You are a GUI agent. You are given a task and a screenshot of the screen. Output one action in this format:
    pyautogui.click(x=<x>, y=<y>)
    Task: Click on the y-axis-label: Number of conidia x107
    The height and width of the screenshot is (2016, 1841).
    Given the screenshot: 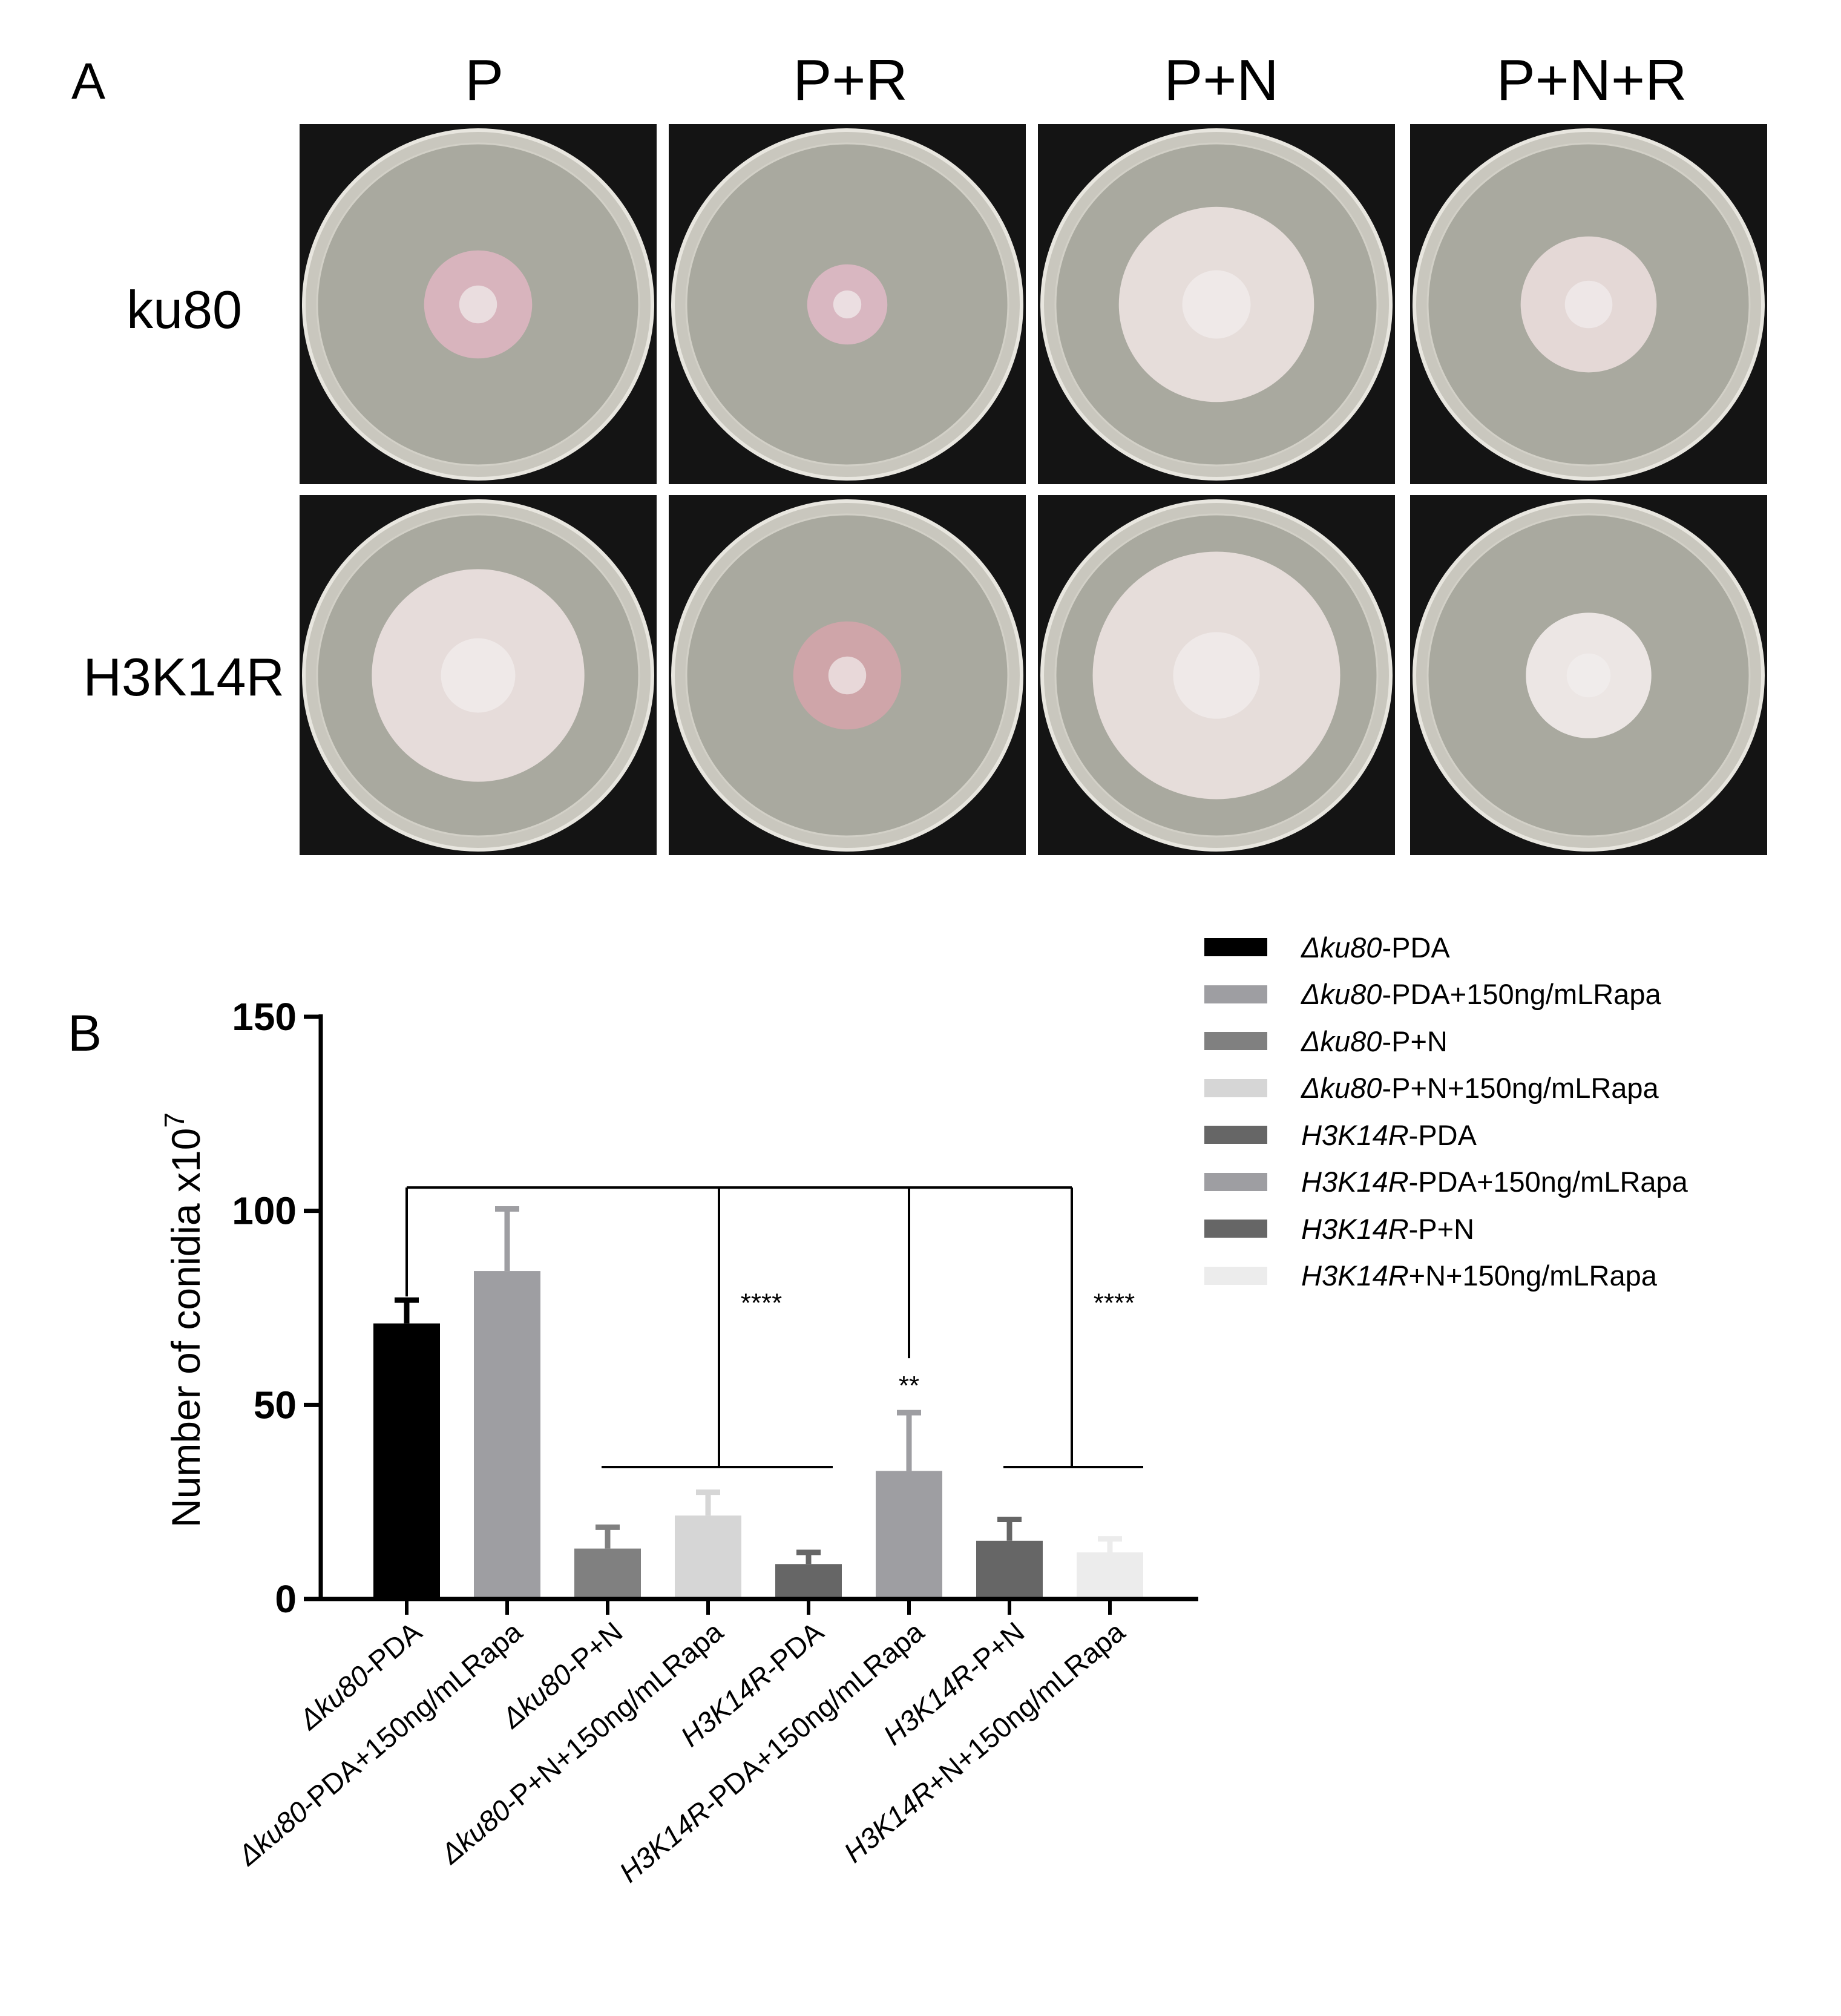 What is the action you would take?
    pyautogui.click(x=184, y=1320)
    